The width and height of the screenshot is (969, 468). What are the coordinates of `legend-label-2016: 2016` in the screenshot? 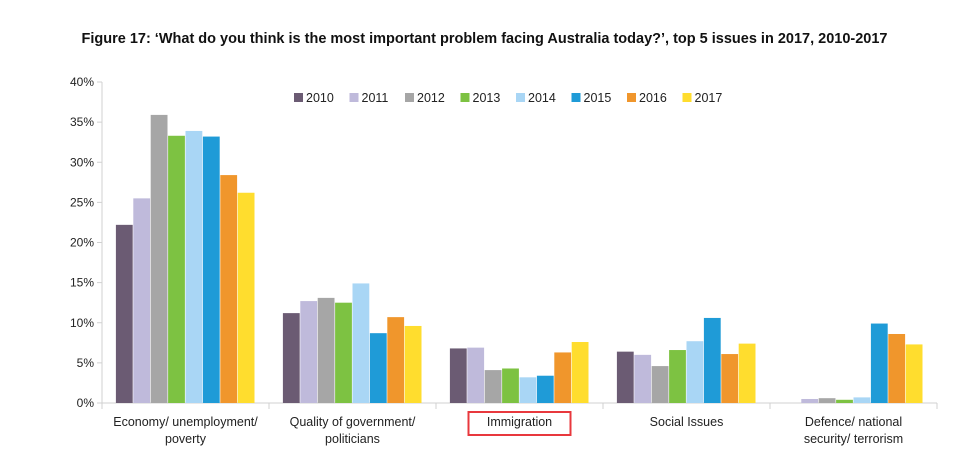 It's located at (653, 98).